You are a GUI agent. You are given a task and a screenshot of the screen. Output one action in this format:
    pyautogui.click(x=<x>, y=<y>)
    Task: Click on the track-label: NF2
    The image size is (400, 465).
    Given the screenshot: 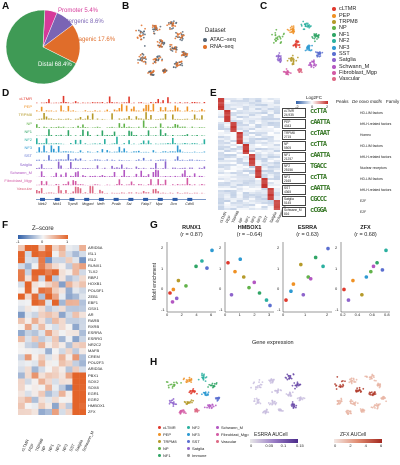 What is the action you would take?
    pyautogui.click(x=28, y=139)
    